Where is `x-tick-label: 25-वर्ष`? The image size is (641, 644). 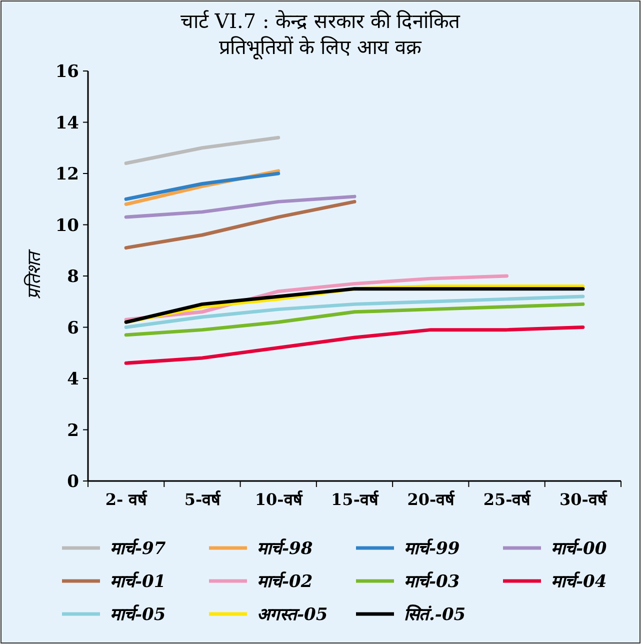
x-tick-label: 25-वर्ष is located at coordinates (507, 499).